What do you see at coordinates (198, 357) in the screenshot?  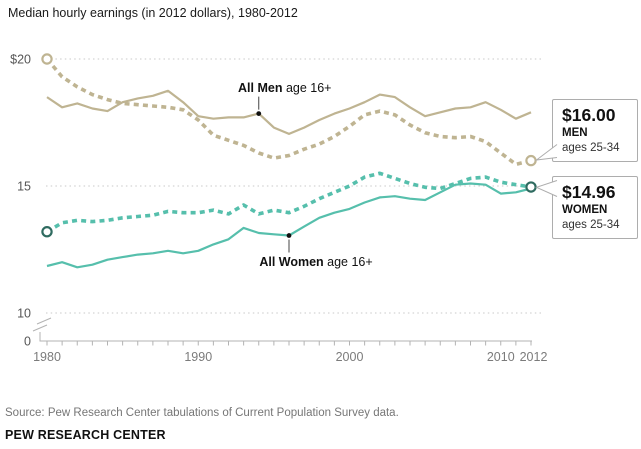 I see `svg-text: 1990` at bounding box center [198, 357].